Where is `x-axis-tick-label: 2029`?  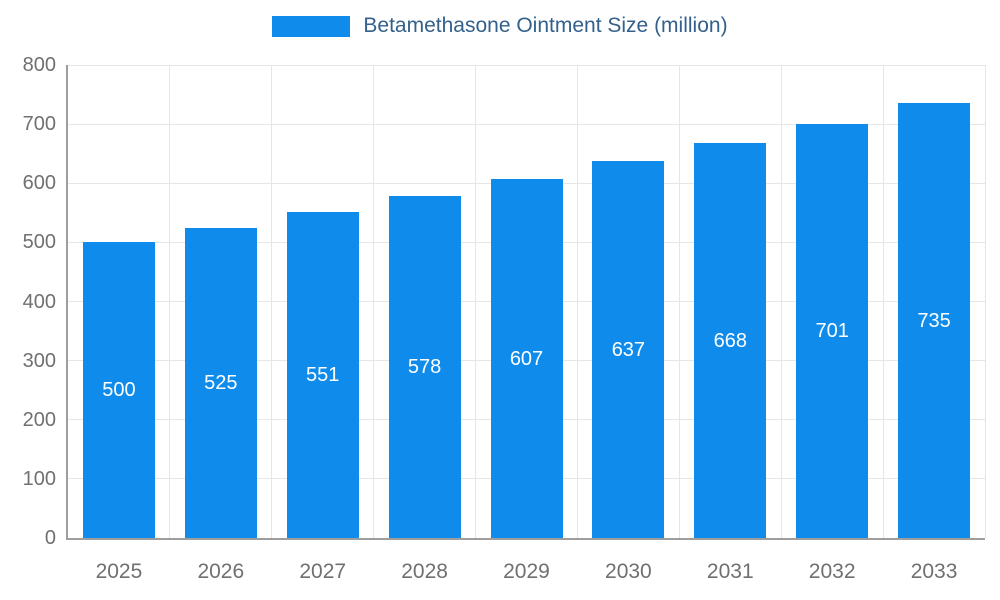 x-axis-tick-label: 2029 is located at coordinates (526, 571).